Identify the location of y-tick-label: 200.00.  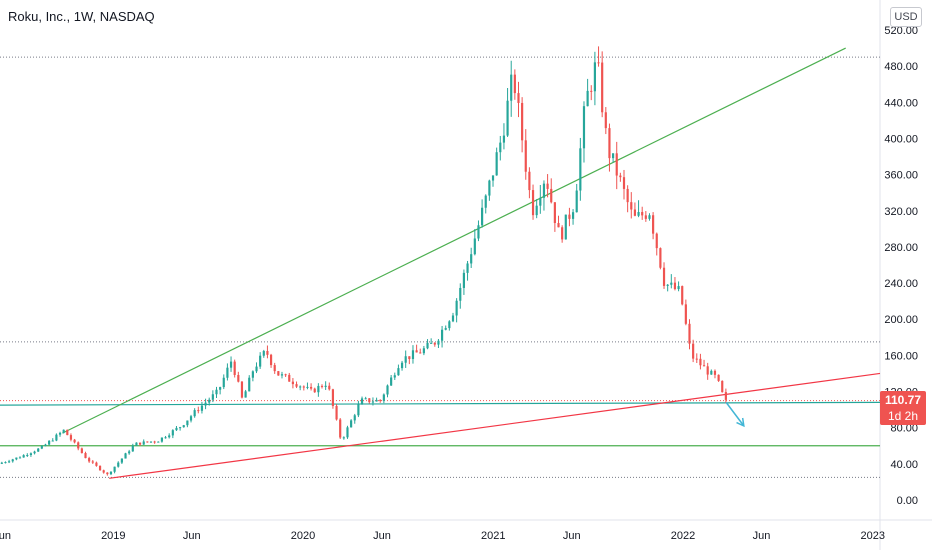
(901, 320).